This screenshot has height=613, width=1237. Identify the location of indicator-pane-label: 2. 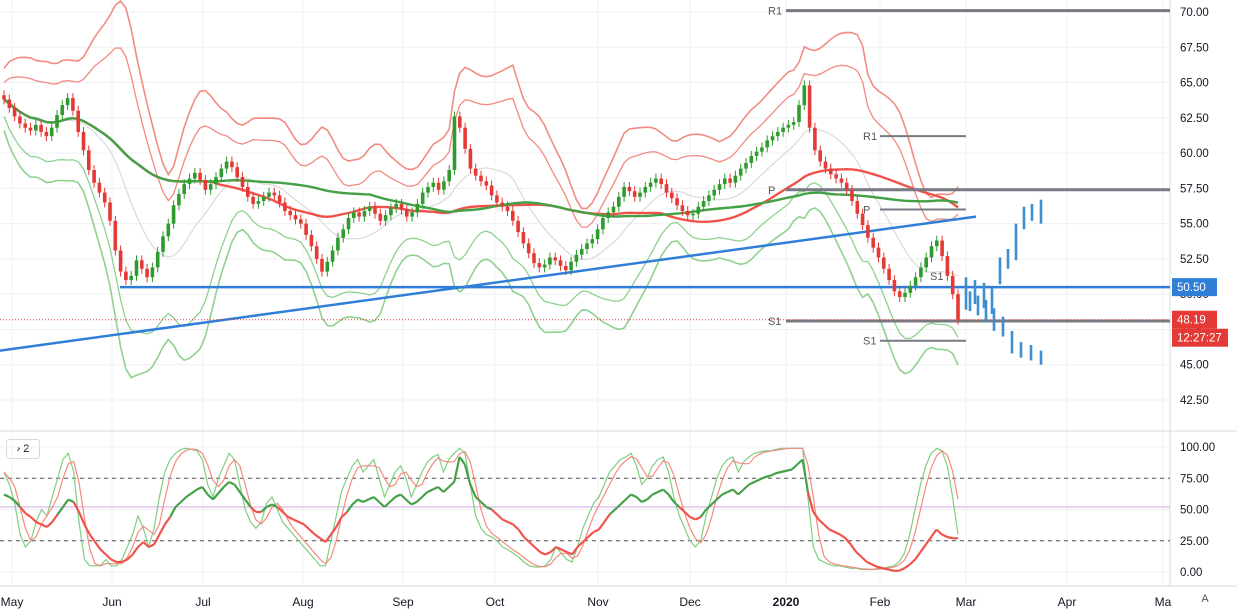
(26, 449).